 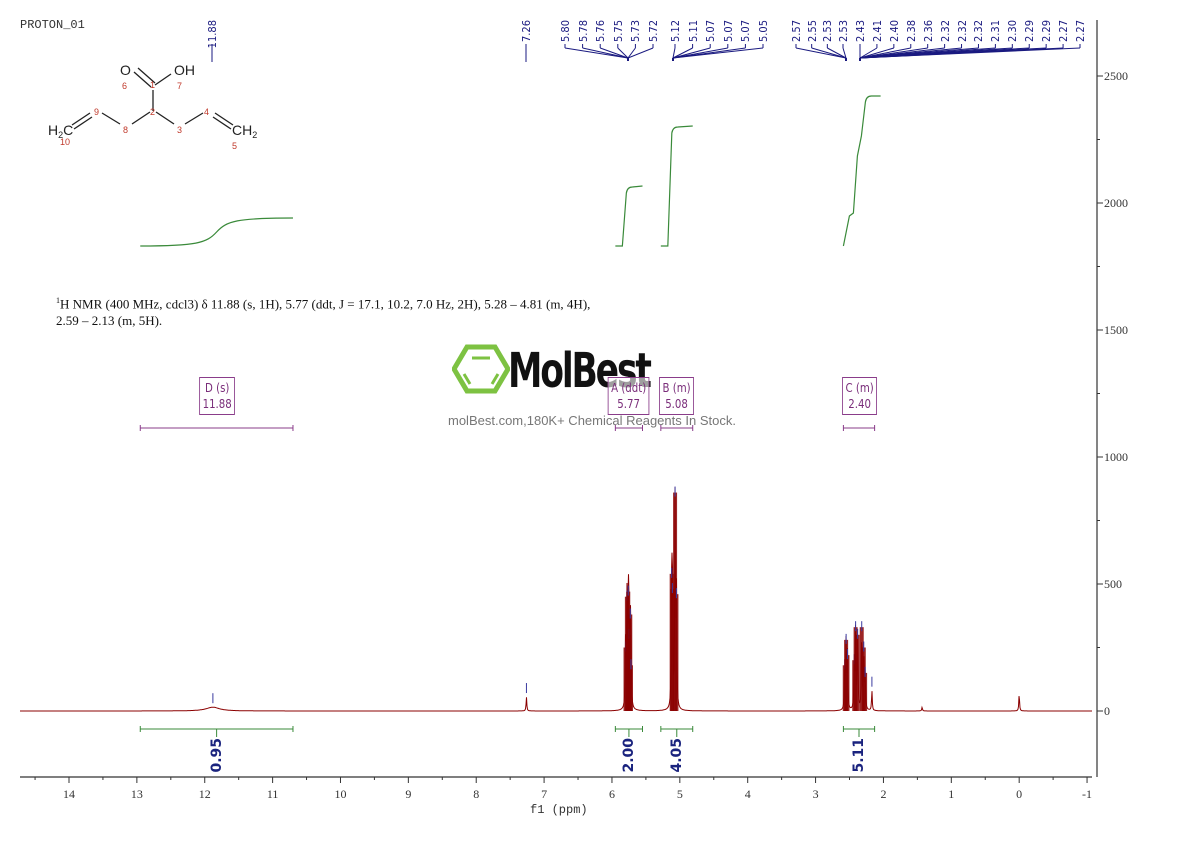 I want to click on molecule-structure: O OH H2C CH2 6 7 10 5 1 2 3 4 8 9, so click(x=152, y=106).